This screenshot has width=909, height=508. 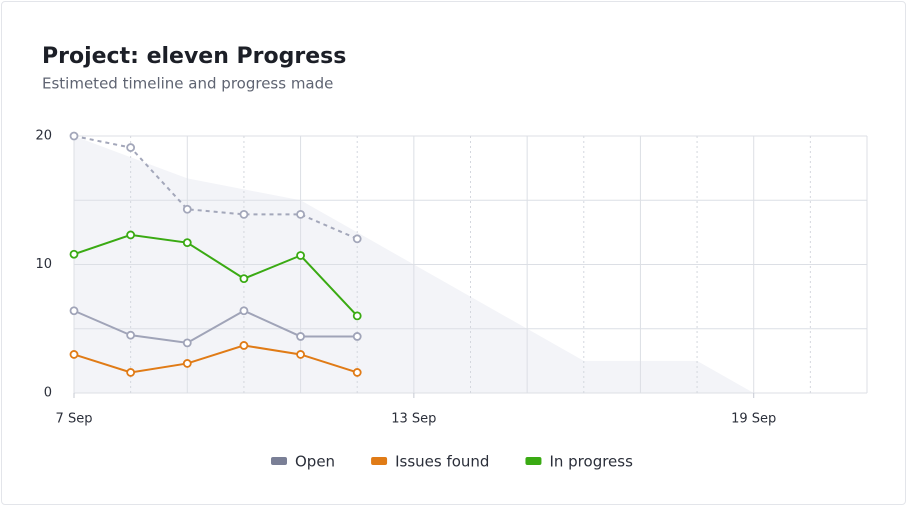 What do you see at coordinates (591, 462) in the screenshot?
I see `legend-label: In progress` at bounding box center [591, 462].